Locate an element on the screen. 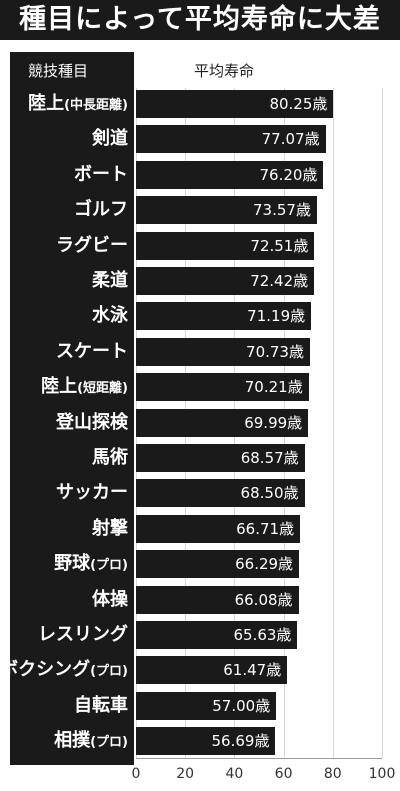 This screenshot has height=791, width=400. bar: 68.57歳 is located at coordinates (220, 458).